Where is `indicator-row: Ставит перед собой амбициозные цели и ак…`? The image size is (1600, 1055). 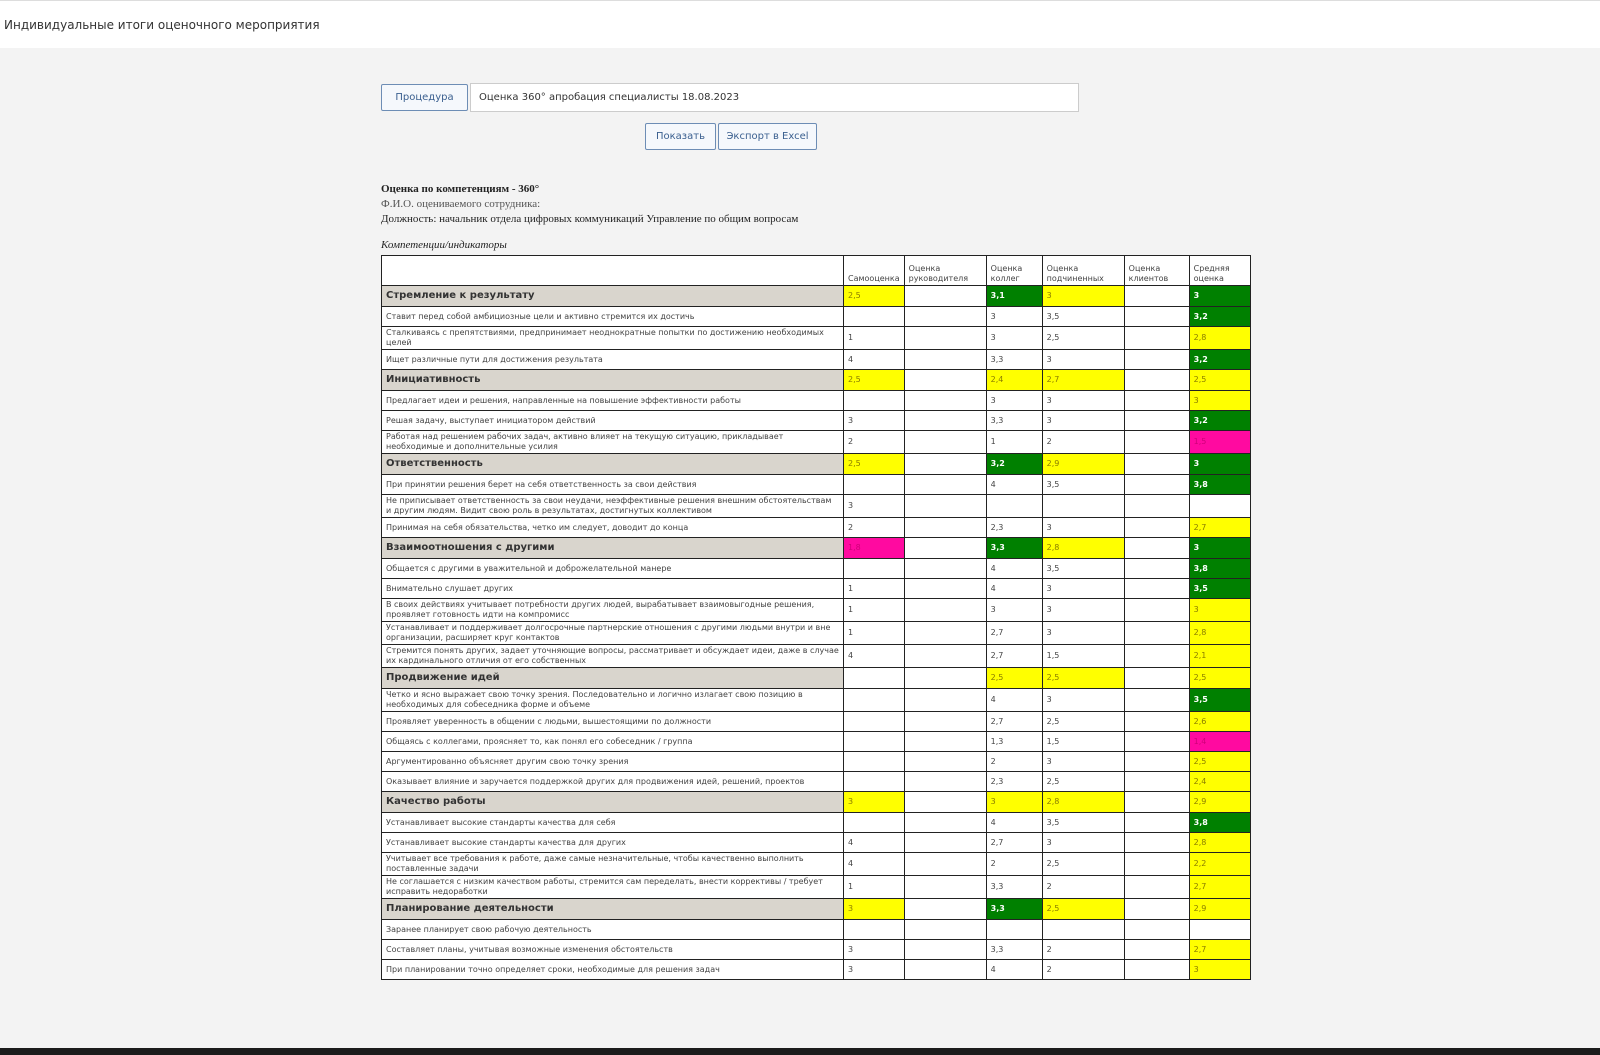 indicator-row: Ставит перед собой амбициозные цели и ак… is located at coordinates (816, 316).